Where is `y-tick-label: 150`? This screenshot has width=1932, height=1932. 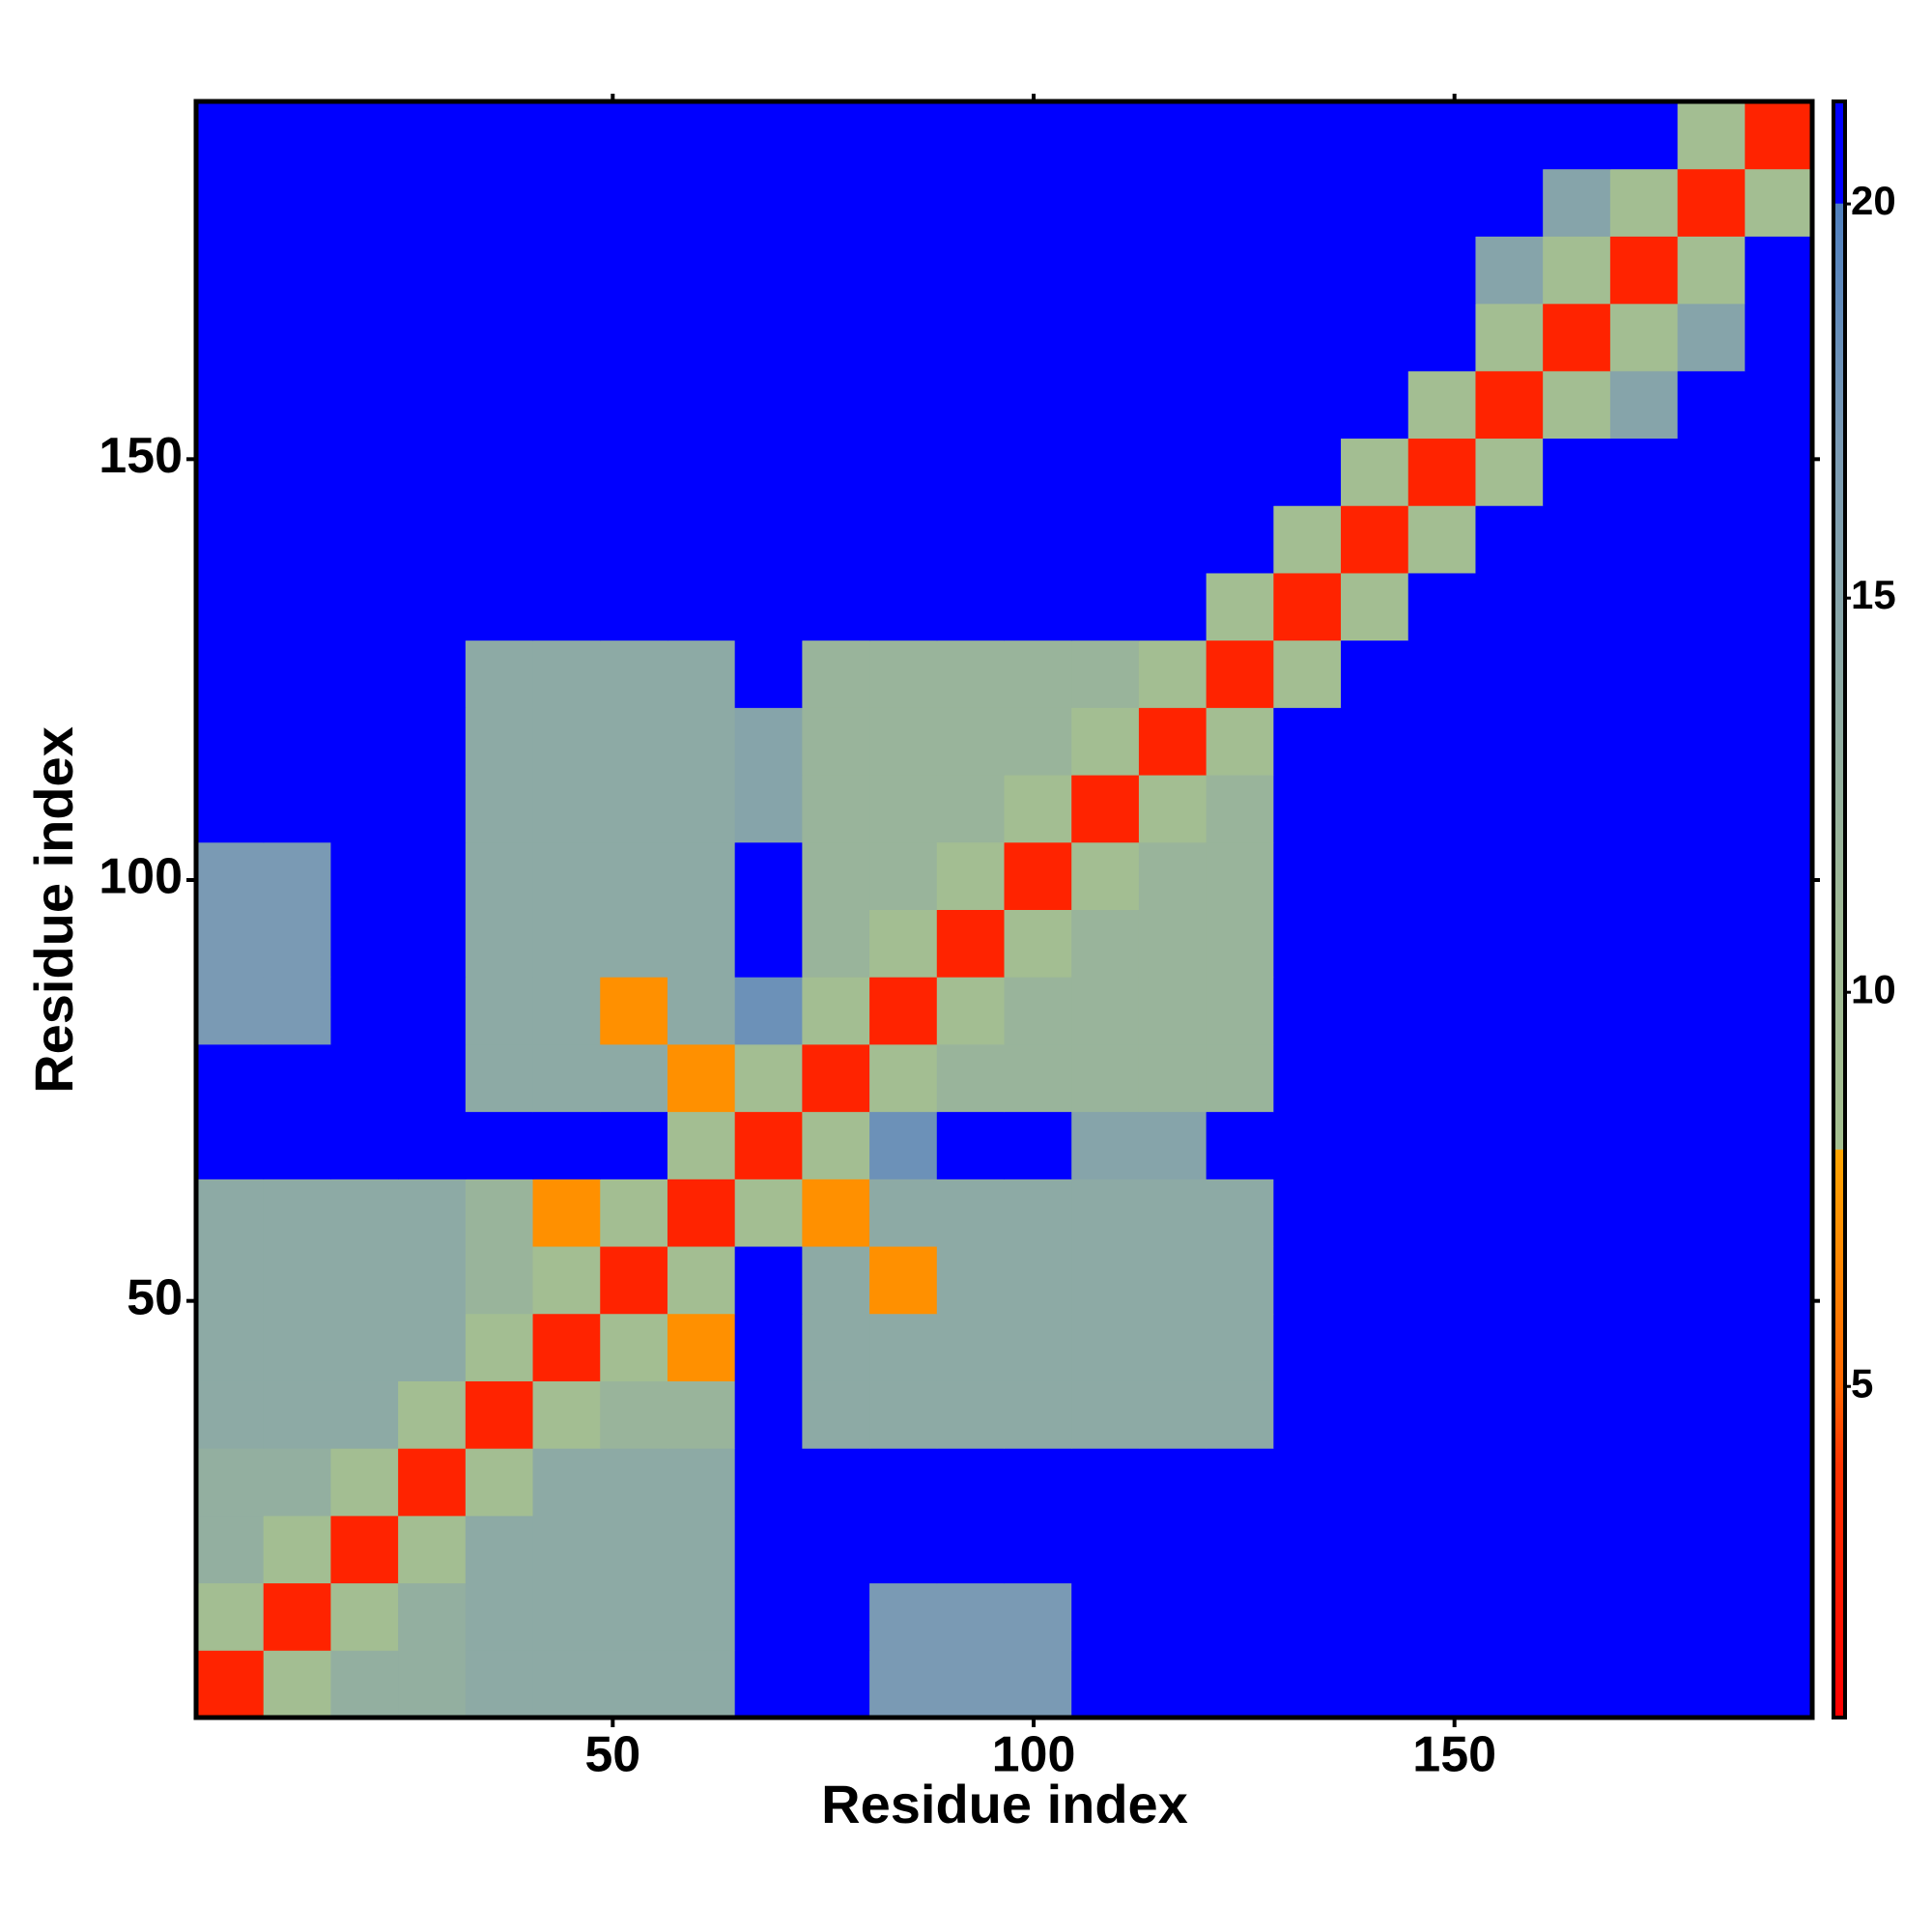
y-tick-label: 150 is located at coordinates (141, 456).